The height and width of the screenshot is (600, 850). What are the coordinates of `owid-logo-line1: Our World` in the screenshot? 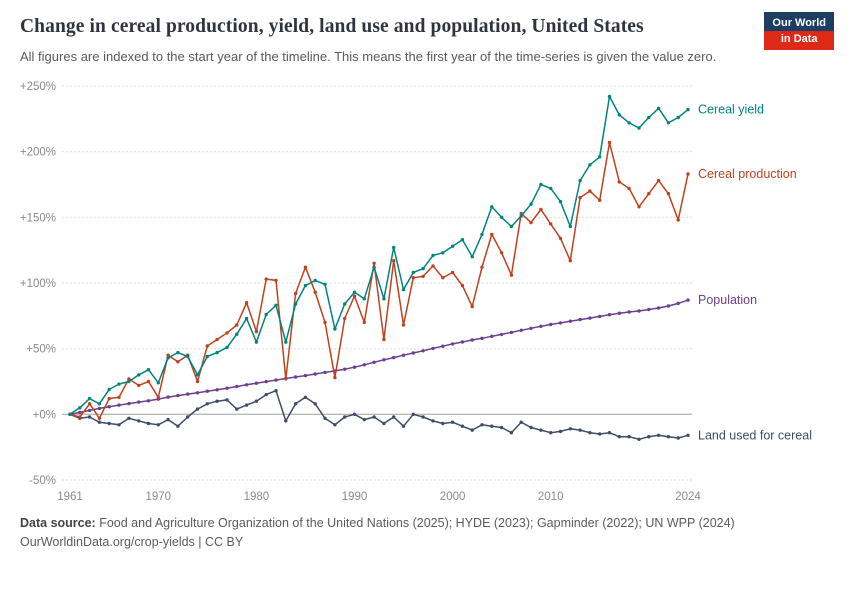 It's located at (799, 22).